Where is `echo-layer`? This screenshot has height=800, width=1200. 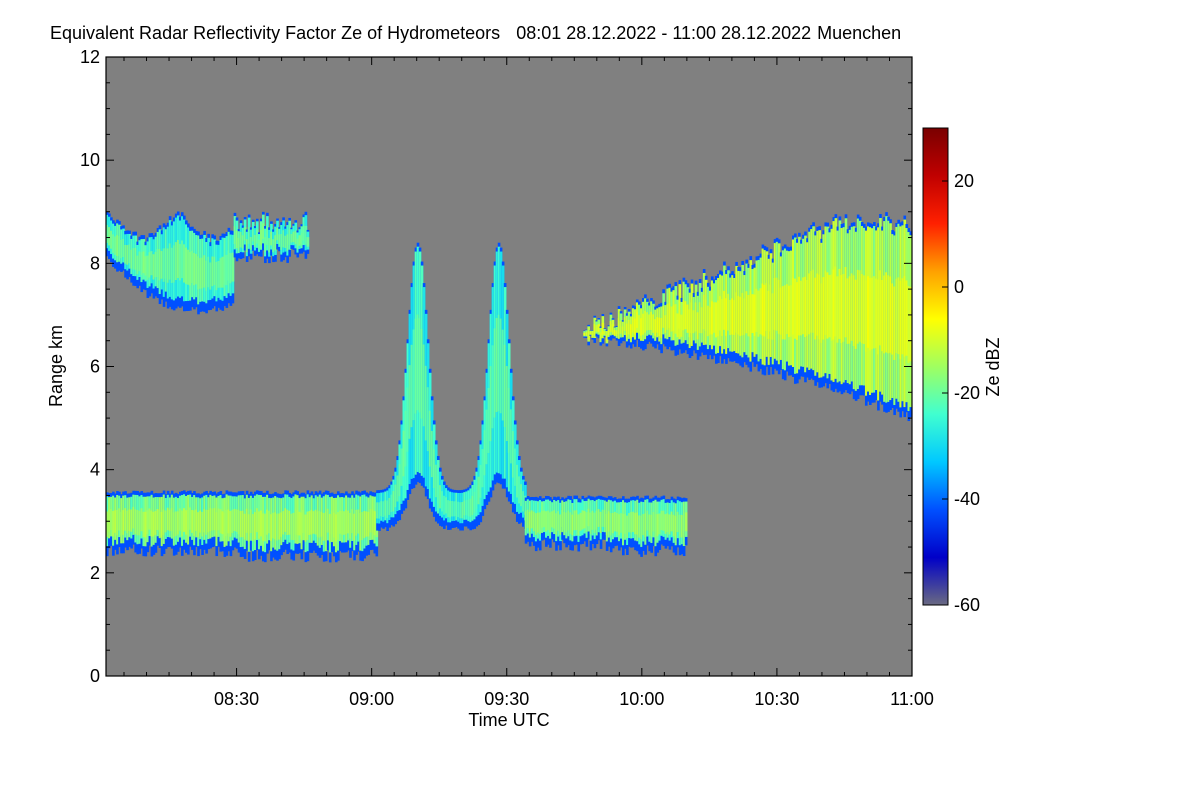
echo-layer is located at coordinates (747, 317).